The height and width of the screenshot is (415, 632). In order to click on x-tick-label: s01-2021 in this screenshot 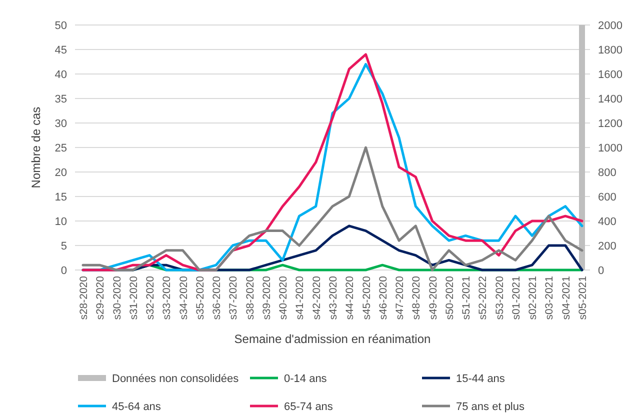, I will do `click(516, 298)`.